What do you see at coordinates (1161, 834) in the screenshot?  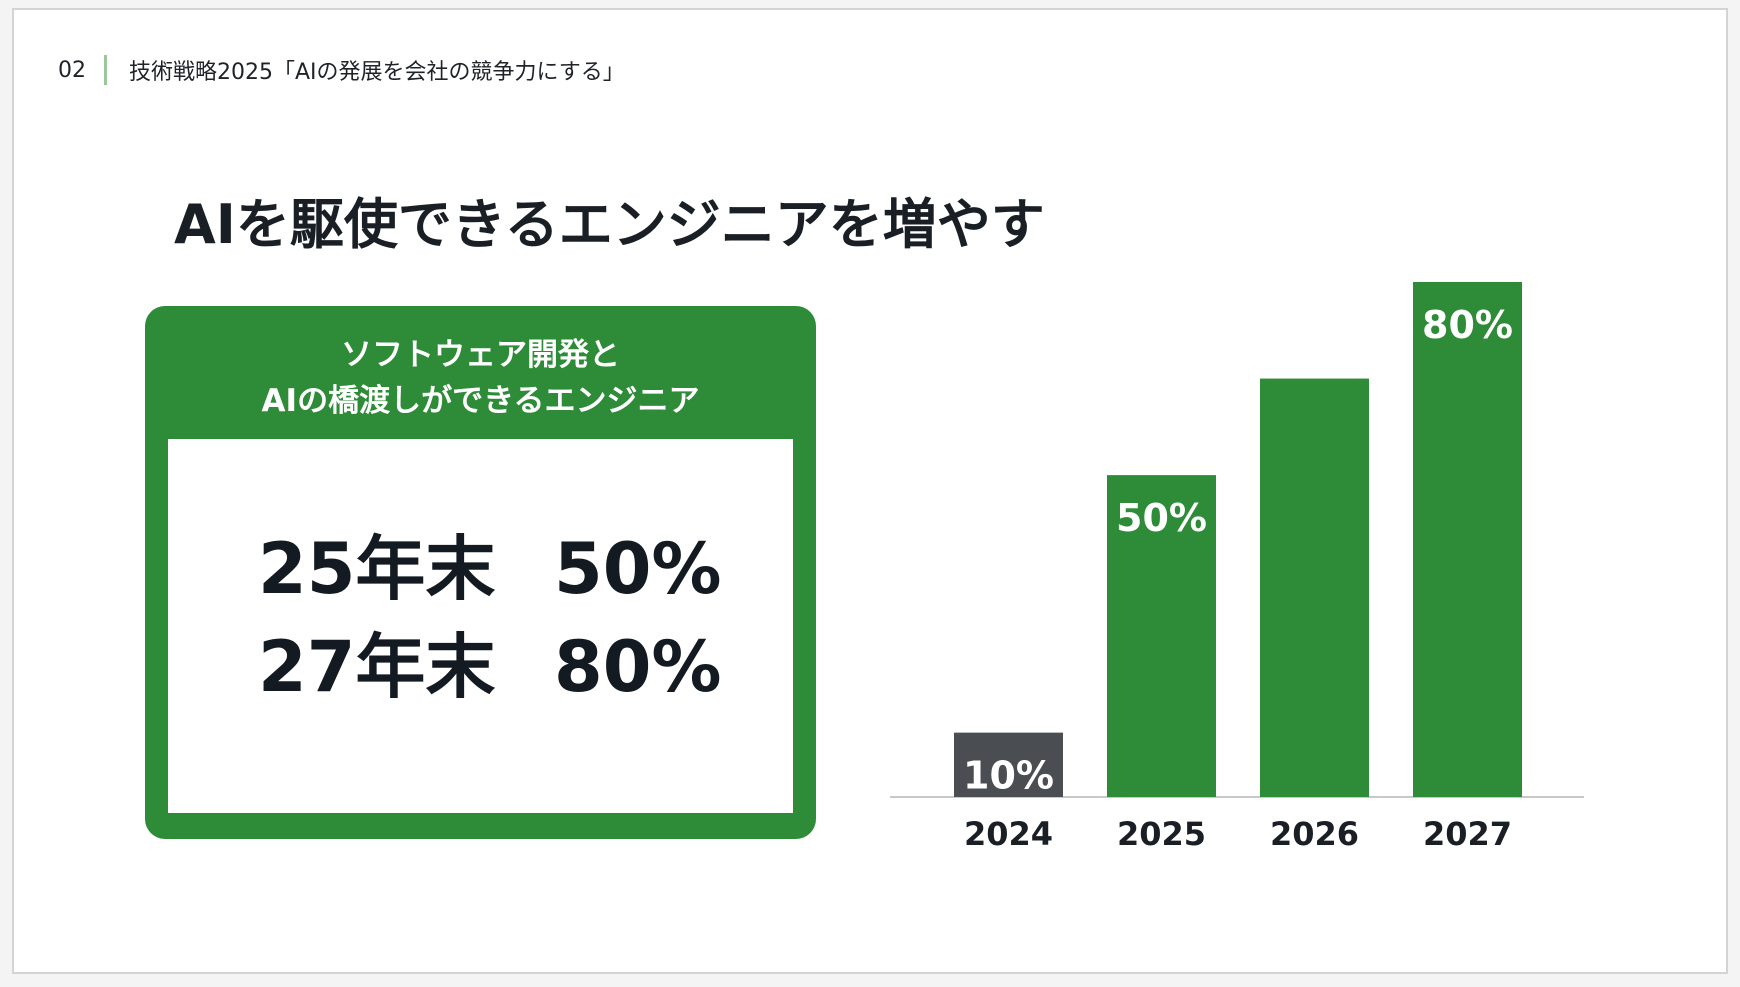 I see `x-tick-label-2025: 2025` at bounding box center [1161, 834].